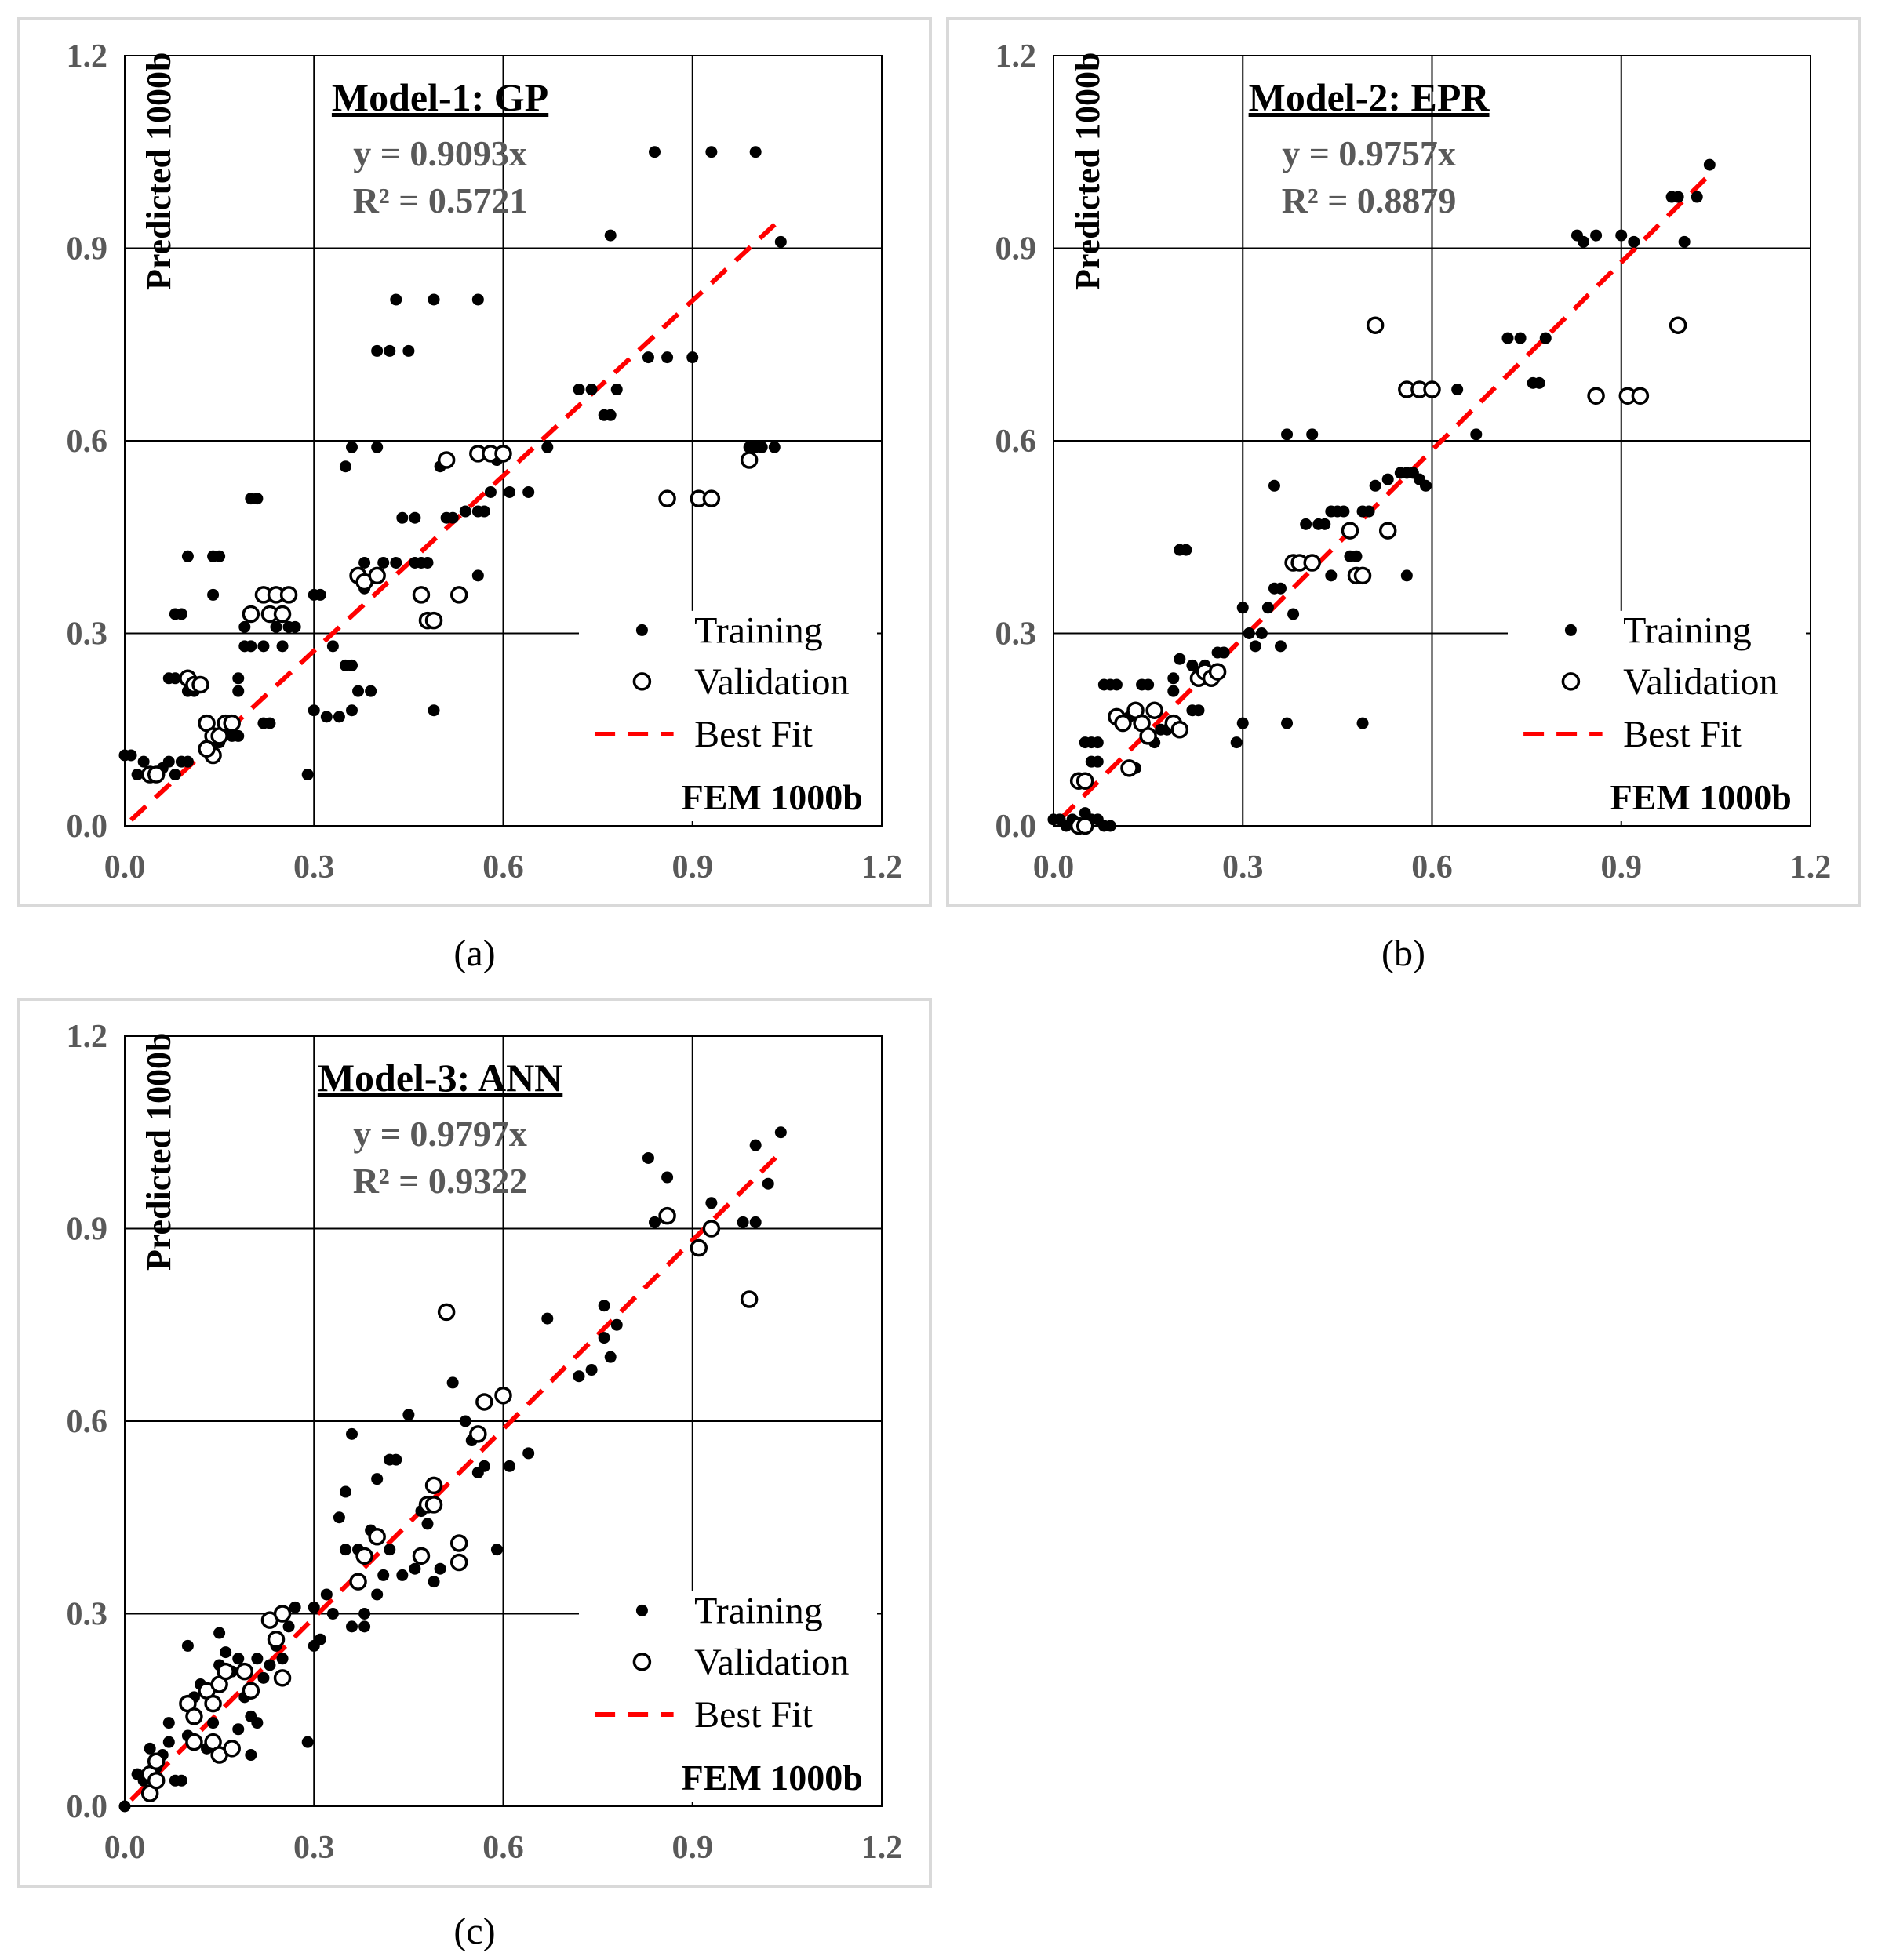 This screenshot has height=1960, width=1878. What do you see at coordinates (440, 153) in the screenshot?
I see `regression-equation: y = 0.9093x` at bounding box center [440, 153].